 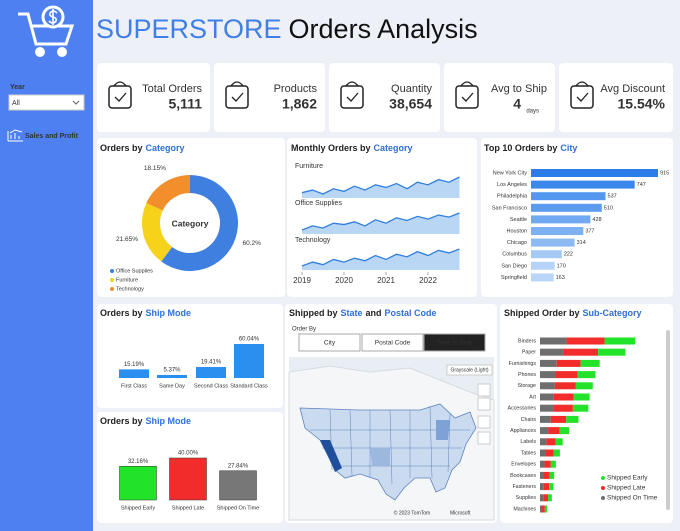 I want to click on page-title: SUPERSTORE Orders Analysis, so click(x=287, y=29).